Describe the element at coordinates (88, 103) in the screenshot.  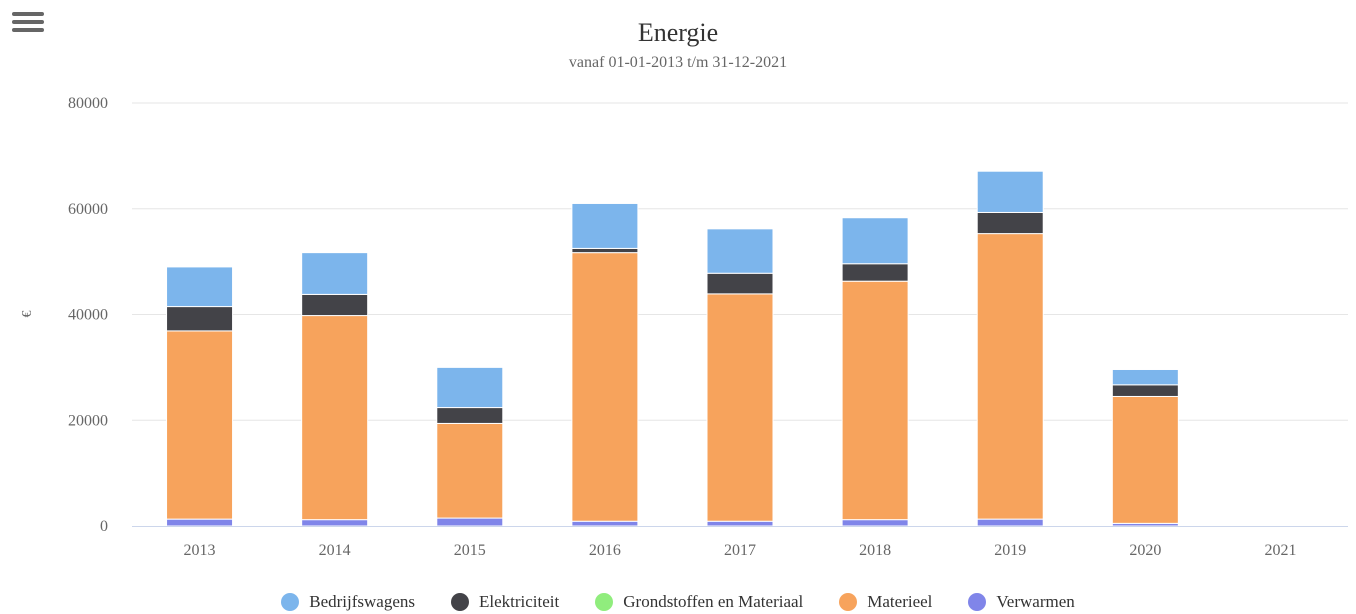
I see `y-tick-label: 80000` at that location.